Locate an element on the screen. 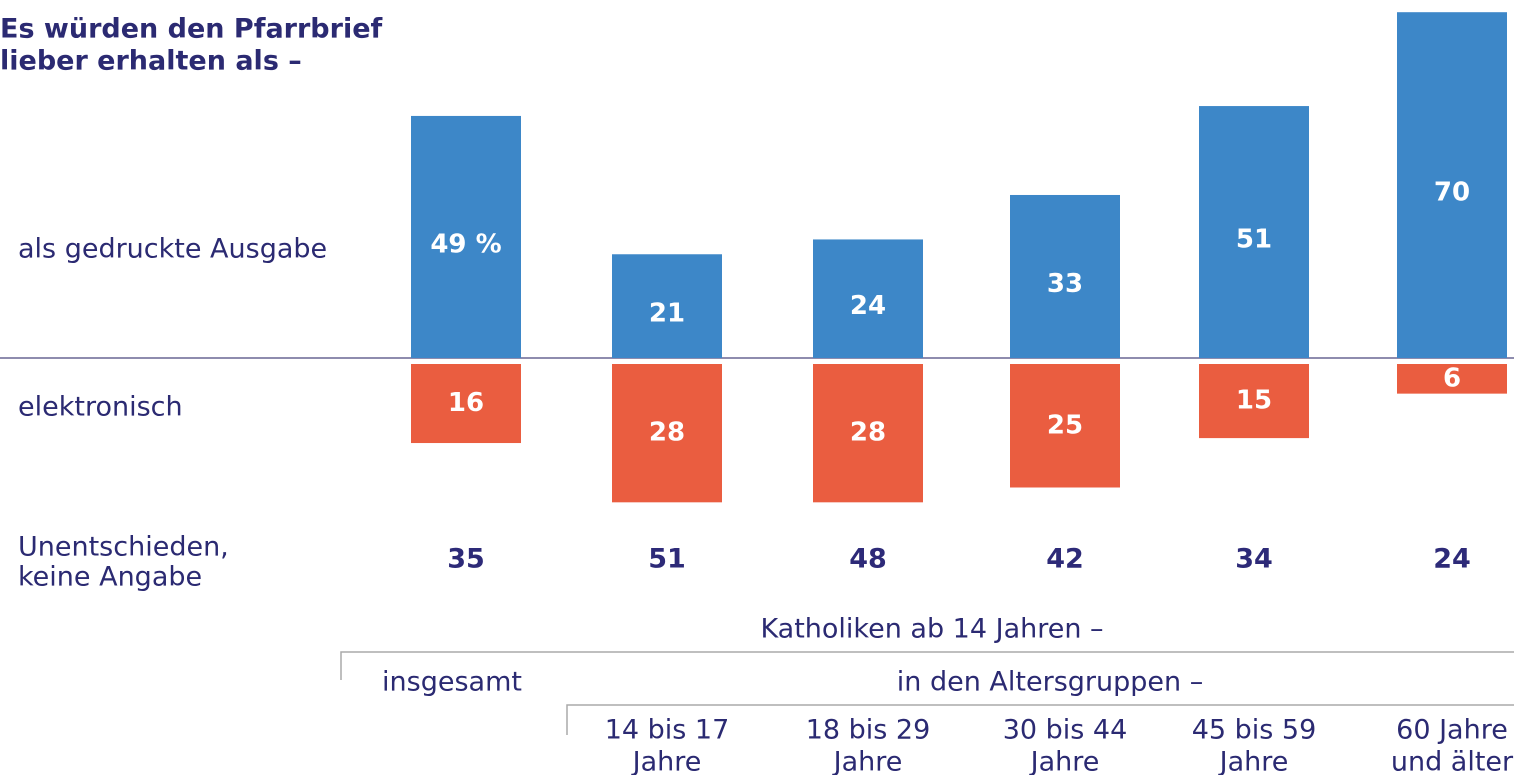 Image resolution: width=1514 pixels, height=775 pixels. legend-label: keine Angabe is located at coordinates (110, 577).